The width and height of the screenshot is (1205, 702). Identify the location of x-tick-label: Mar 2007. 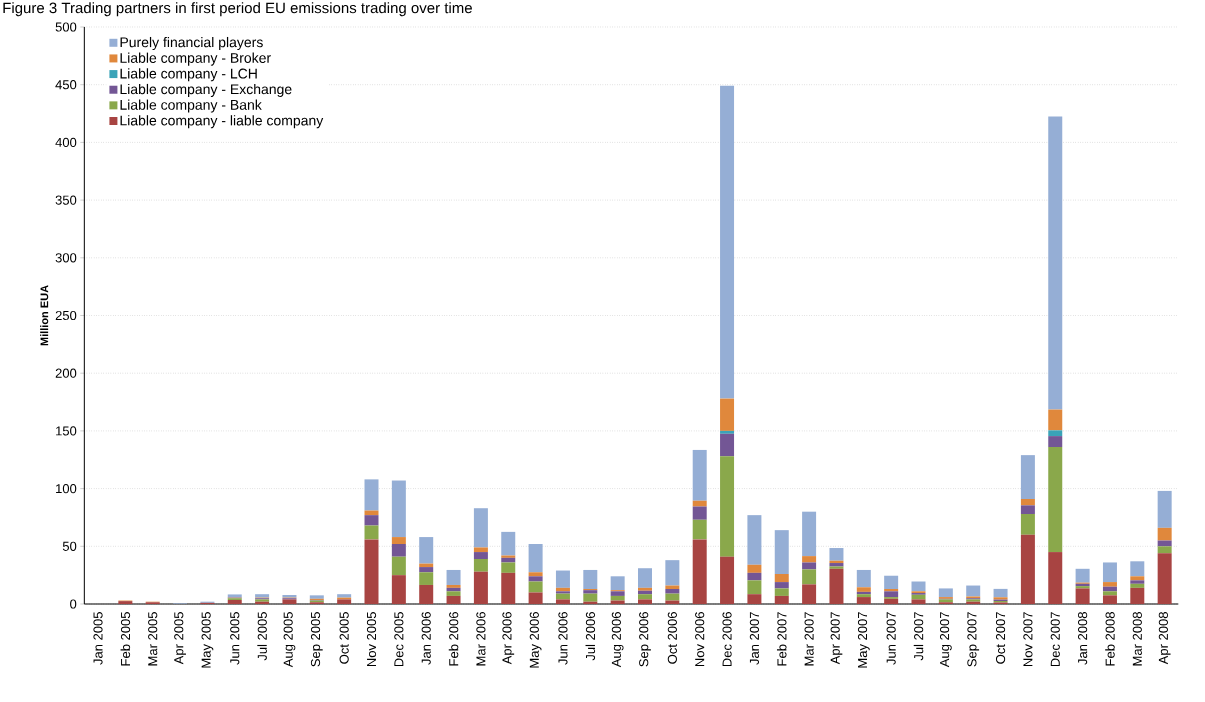
(809, 639).